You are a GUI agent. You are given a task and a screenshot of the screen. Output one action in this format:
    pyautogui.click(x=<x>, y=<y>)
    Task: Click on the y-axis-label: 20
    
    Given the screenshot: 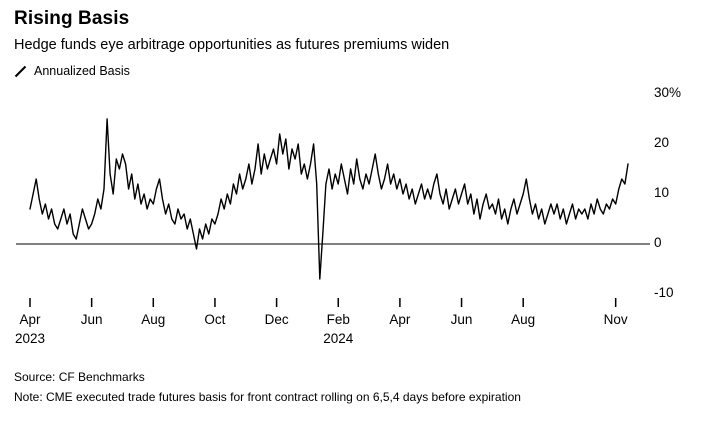 What is the action you would take?
    pyautogui.click(x=662, y=142)
    